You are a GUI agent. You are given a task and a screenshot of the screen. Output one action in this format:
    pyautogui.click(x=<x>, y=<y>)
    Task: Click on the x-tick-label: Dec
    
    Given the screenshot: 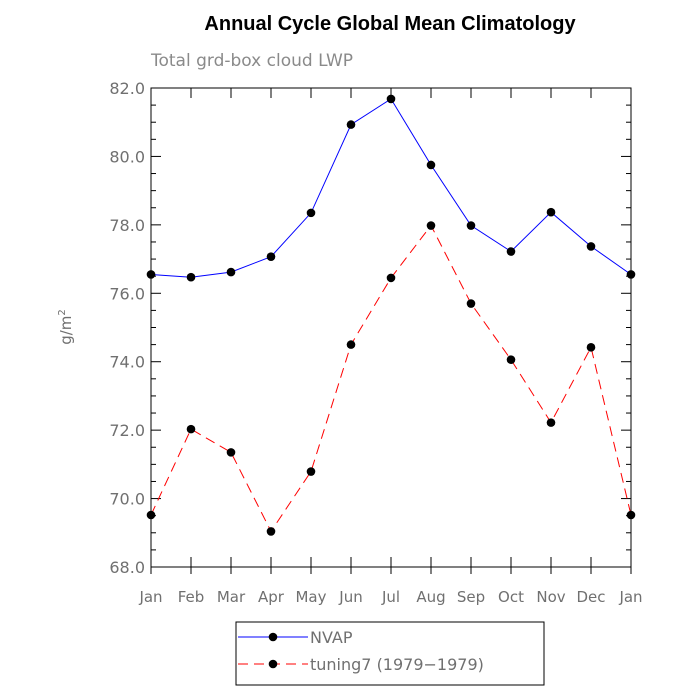 What is the action you would take?
    pyautogui.click(x=590, y=597)
    